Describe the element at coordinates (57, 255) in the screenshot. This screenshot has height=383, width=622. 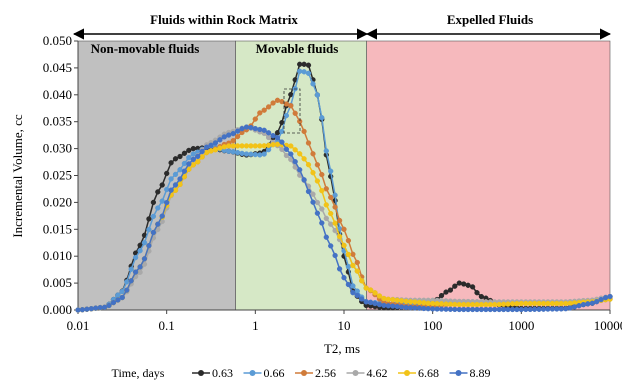
I see `y-tick-label: 0.010` at that location.